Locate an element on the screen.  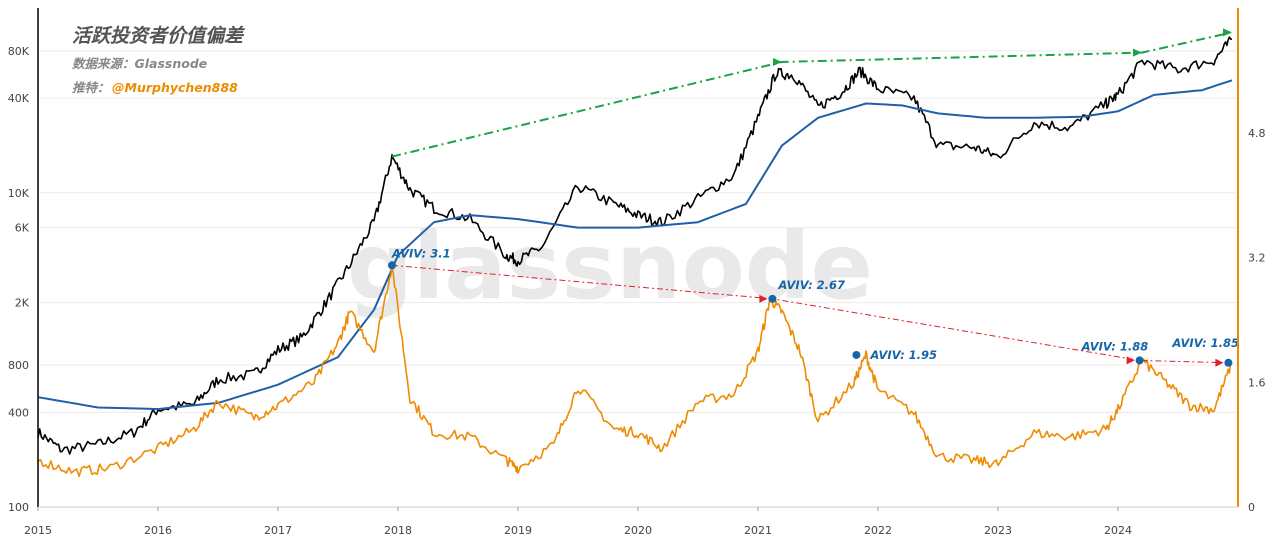
author-prefix: 推特： is located at coordinates (91, 87).